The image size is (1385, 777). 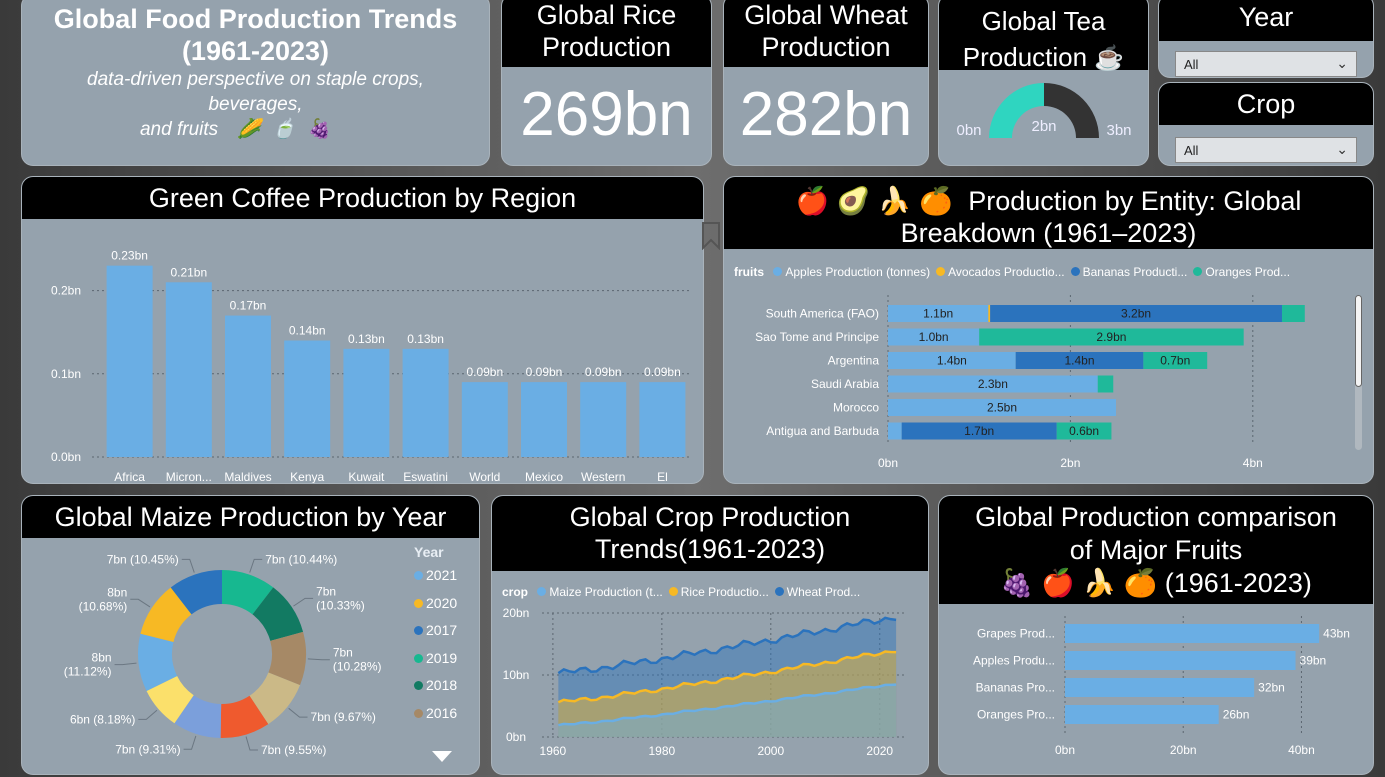 I want to click on entity-segment-label: 2.3bn, so click(x=993, y=384).